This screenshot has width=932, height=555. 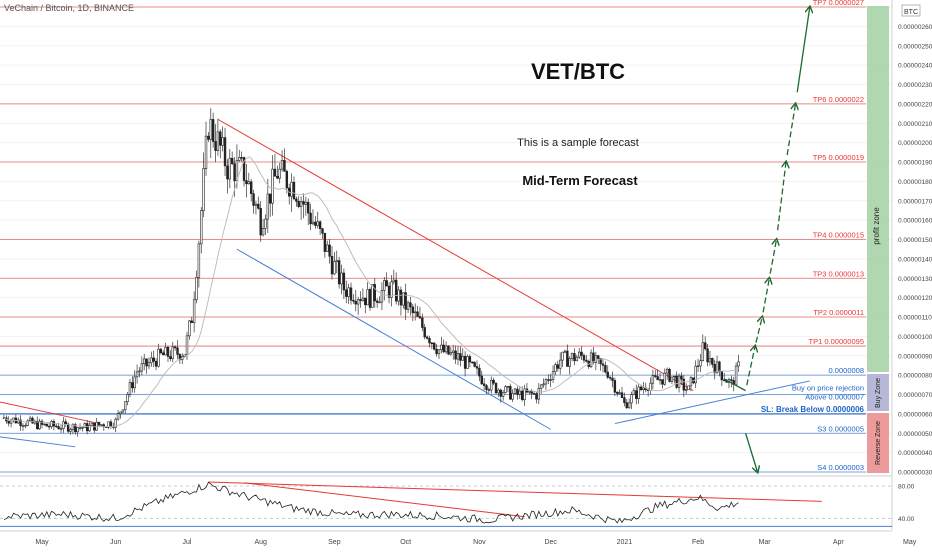 I want to click on price-tick: 0.00000170, so click(x=915, y=201).